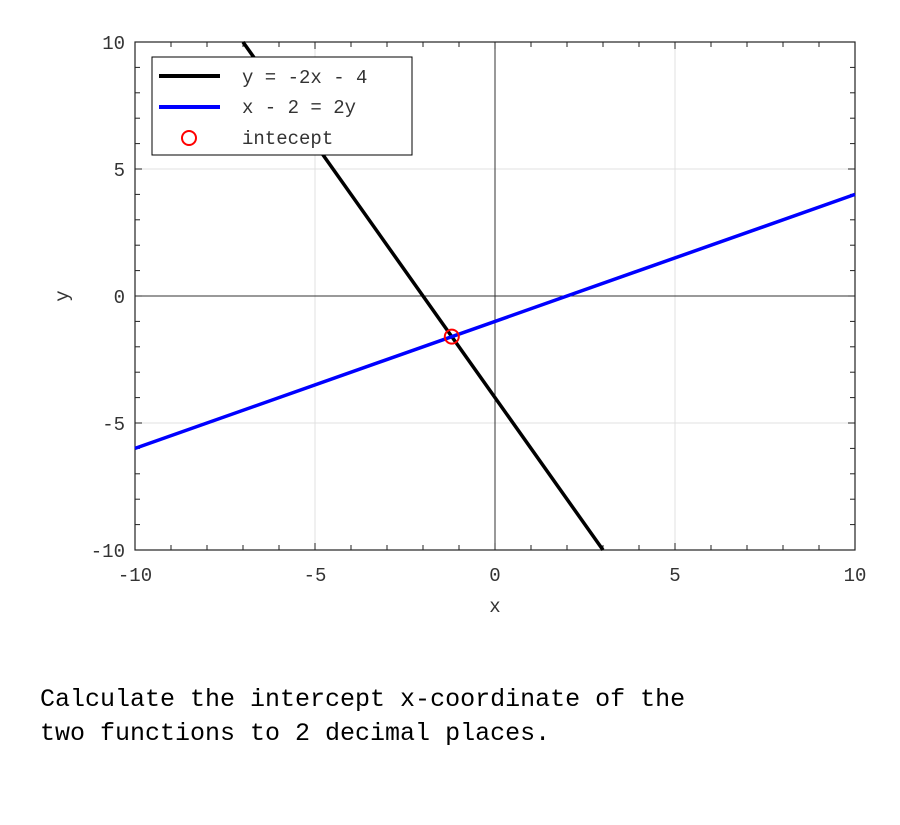  Describe the element at coordinates (674, 576) in the screenshot. I see `x-tick-label: 5` at that location.